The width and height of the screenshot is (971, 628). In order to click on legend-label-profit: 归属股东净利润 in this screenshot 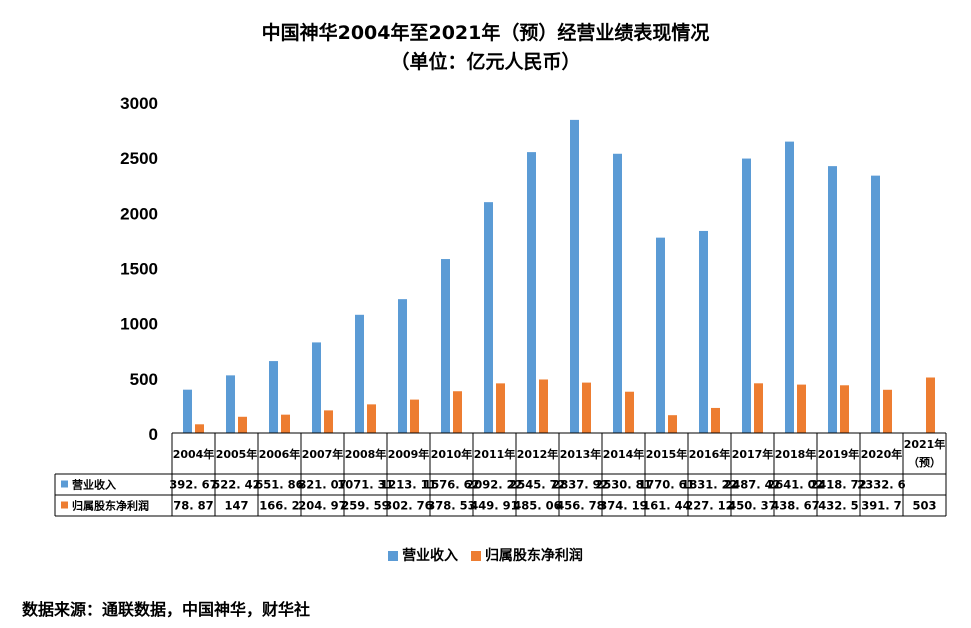, I will do `click(533, 556)`.